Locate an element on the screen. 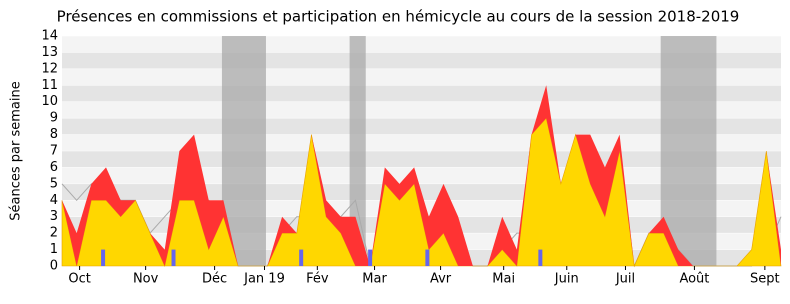  y-tick-label: 4 is located at coordinates (54, 200).